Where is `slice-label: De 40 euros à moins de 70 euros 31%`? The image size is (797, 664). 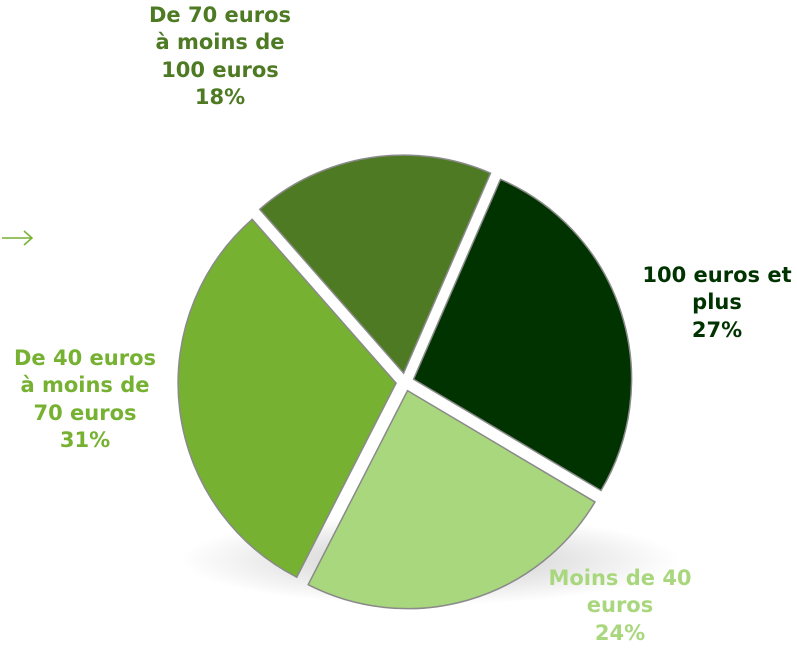
slice-label: De 40 euros à moins de 70 euros 31% is located at coordinates (85, 399).